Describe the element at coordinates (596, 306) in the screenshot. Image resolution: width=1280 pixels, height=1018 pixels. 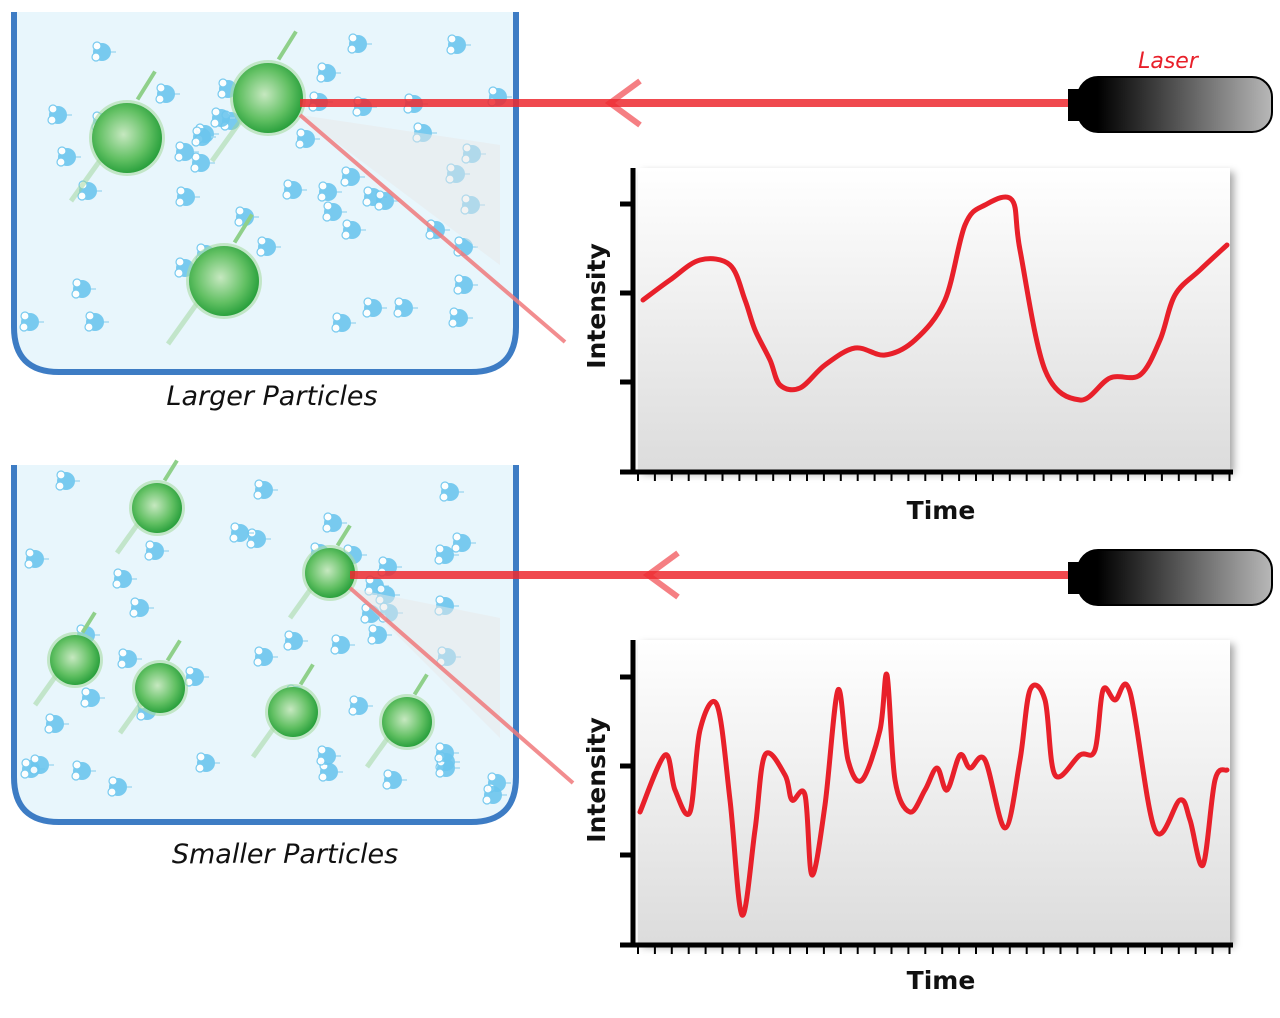
I see `y-axis-label-top: Intensity` at that location.